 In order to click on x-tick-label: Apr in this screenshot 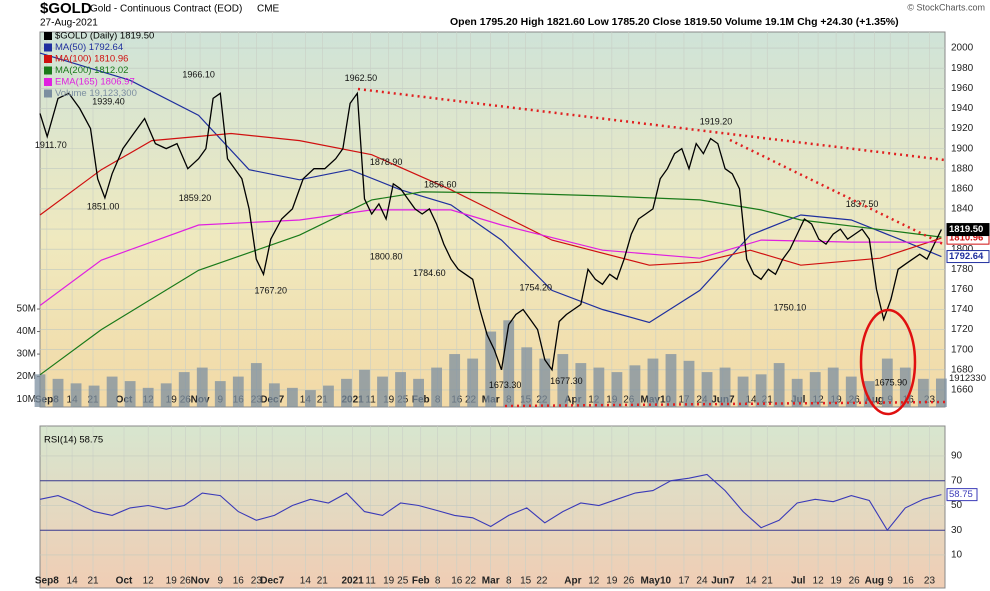, I will do `click(572, 400)`.